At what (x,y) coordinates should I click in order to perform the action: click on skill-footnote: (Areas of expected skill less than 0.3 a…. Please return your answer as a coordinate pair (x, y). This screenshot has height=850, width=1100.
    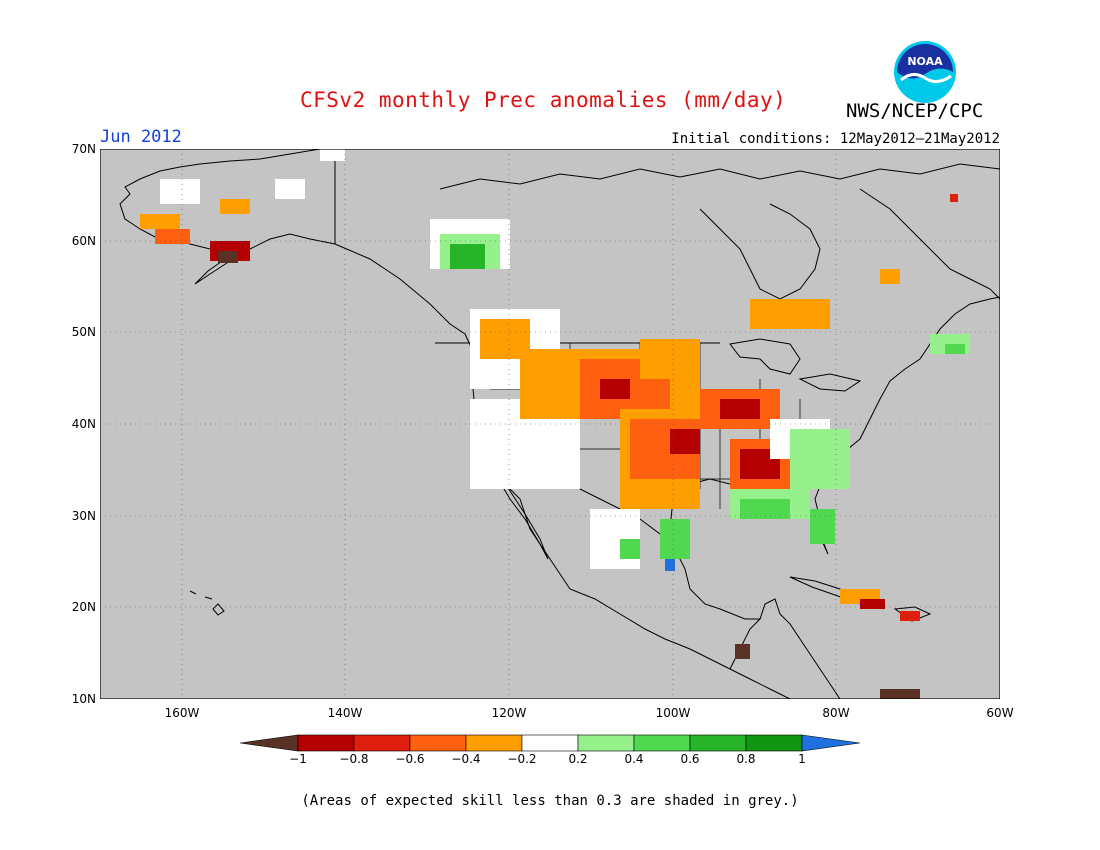
    Looking at the image, I should click on (550, 801).